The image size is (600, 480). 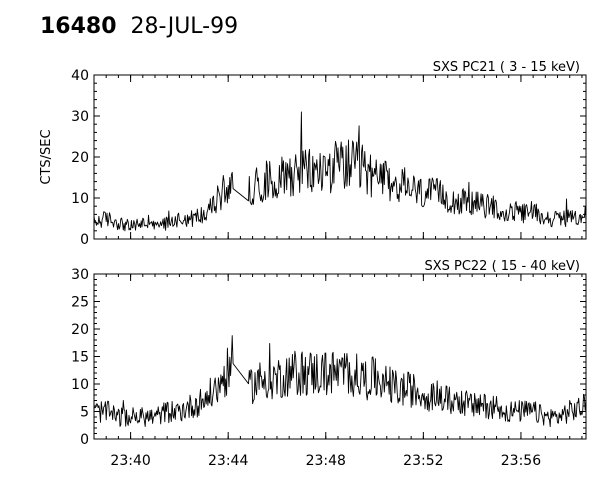 What do you see at coordinates (423, 461) in the screenshot?
I see `x-tick-label: 23:52` at bounding box center [423, 461].